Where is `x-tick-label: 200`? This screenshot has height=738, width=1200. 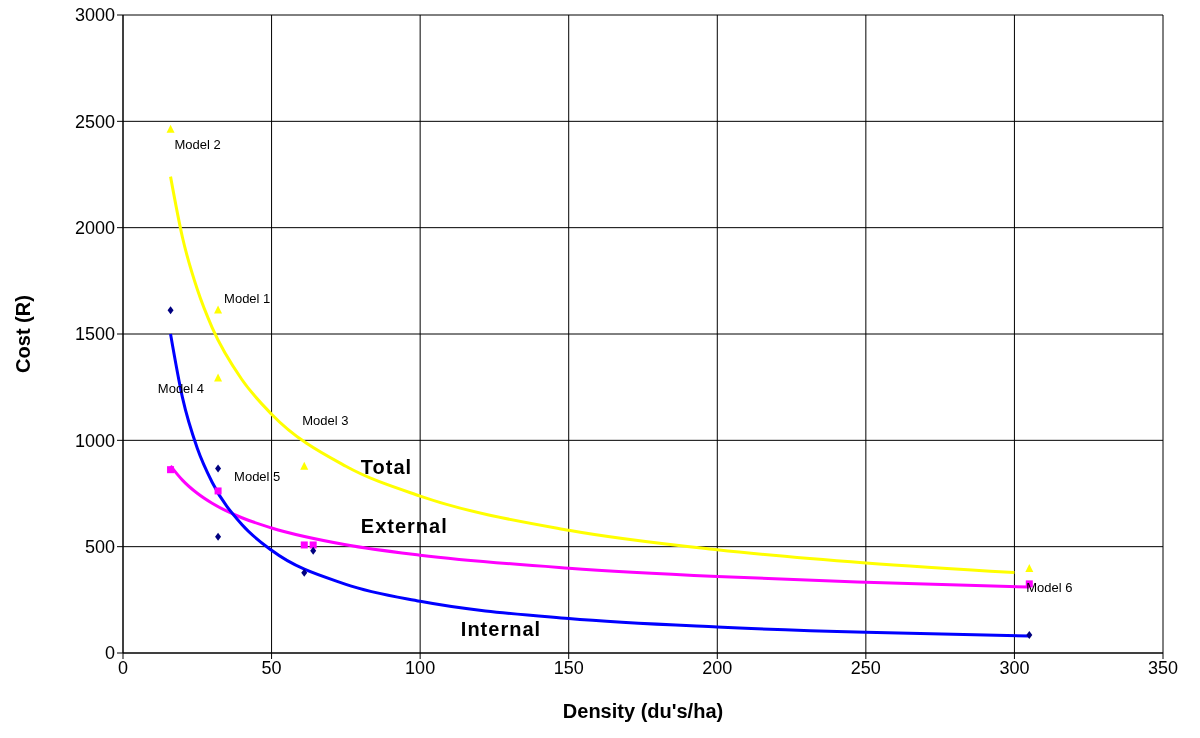
x-tick-label: 200 is located at coordinates (717, 667).